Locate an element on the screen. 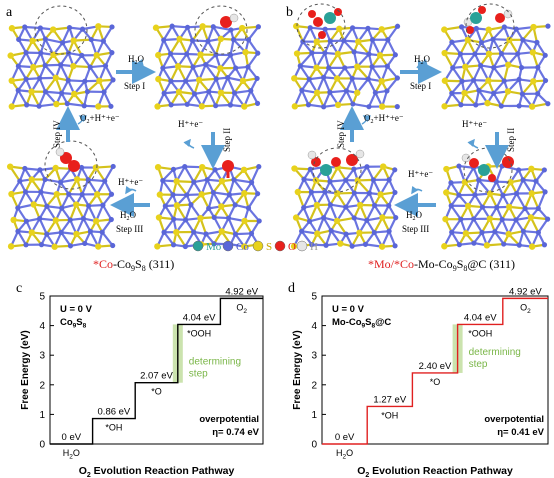 This screenshot has width=554, height=478. legend-swatch-mo is located at coordinates (198, 246).